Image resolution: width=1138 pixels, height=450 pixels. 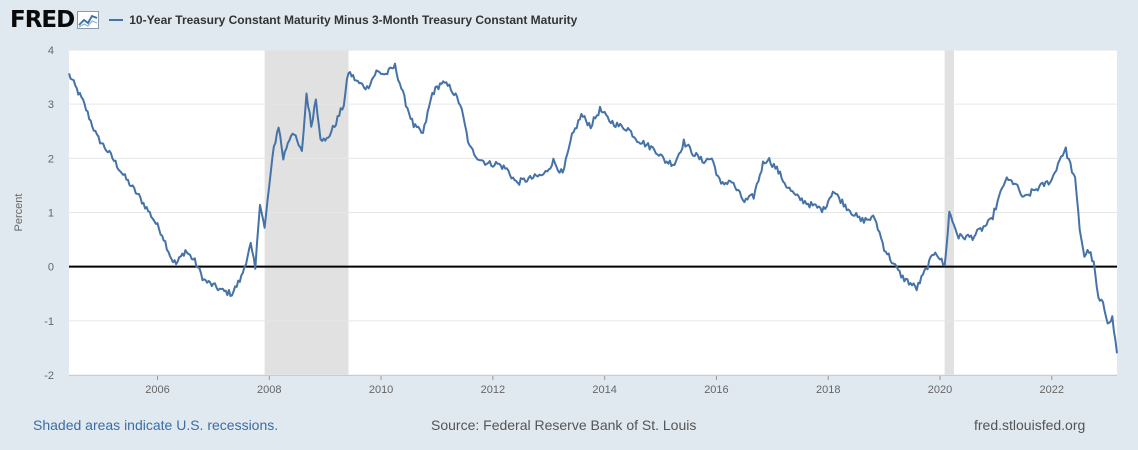 I want to click on x-tick-label-2022: 2022, so click(x=1052, y=390).